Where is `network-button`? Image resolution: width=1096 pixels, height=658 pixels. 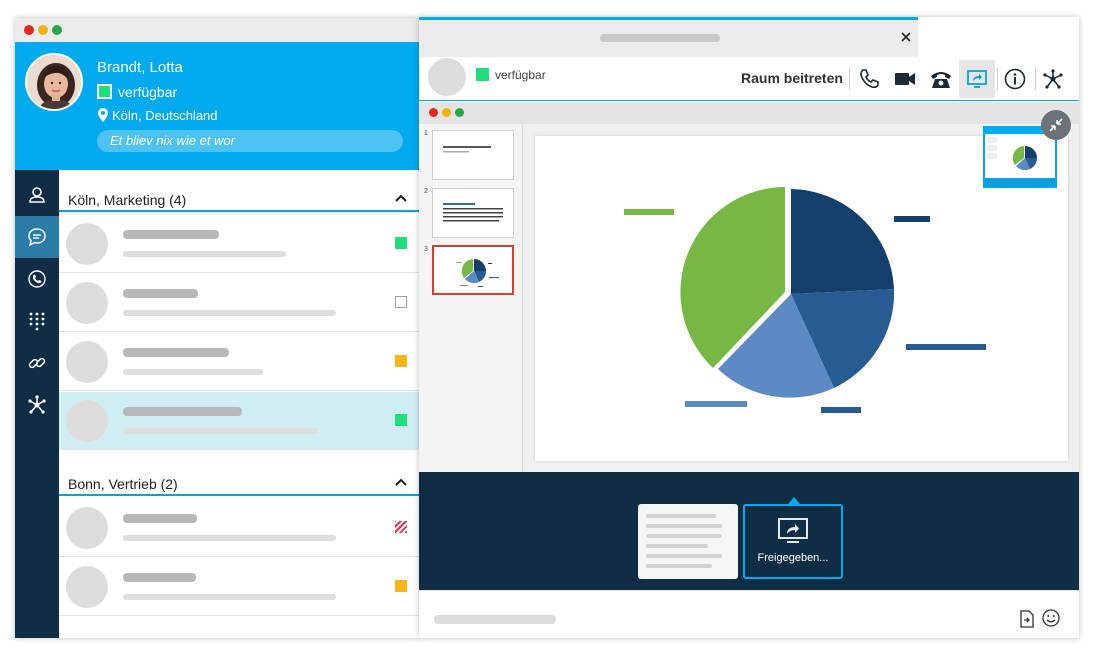 network-button is located at coordinates (1053, 79).